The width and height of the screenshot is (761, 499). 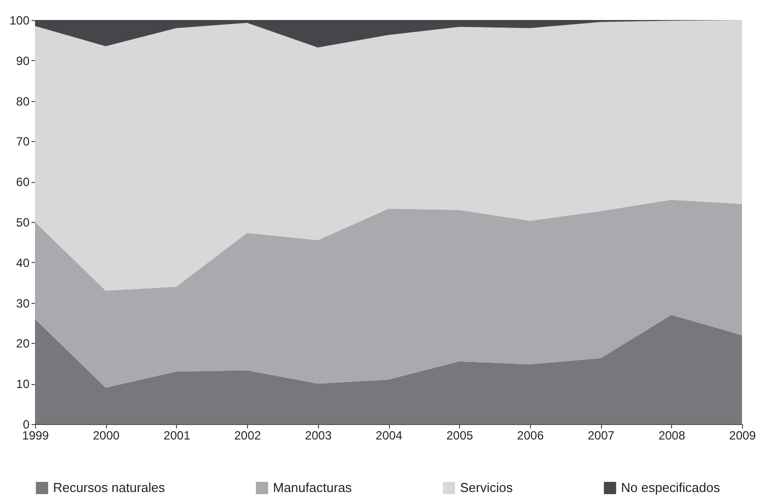 I want to click on x-tick-label: 2001, so click(x=177, y=435).